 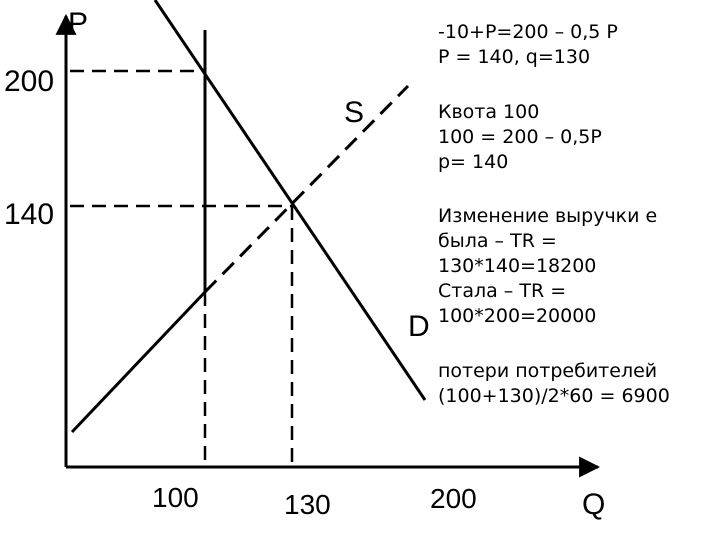 I want to click on note-quota-1: Квота 100, so click(x=489, y=112).